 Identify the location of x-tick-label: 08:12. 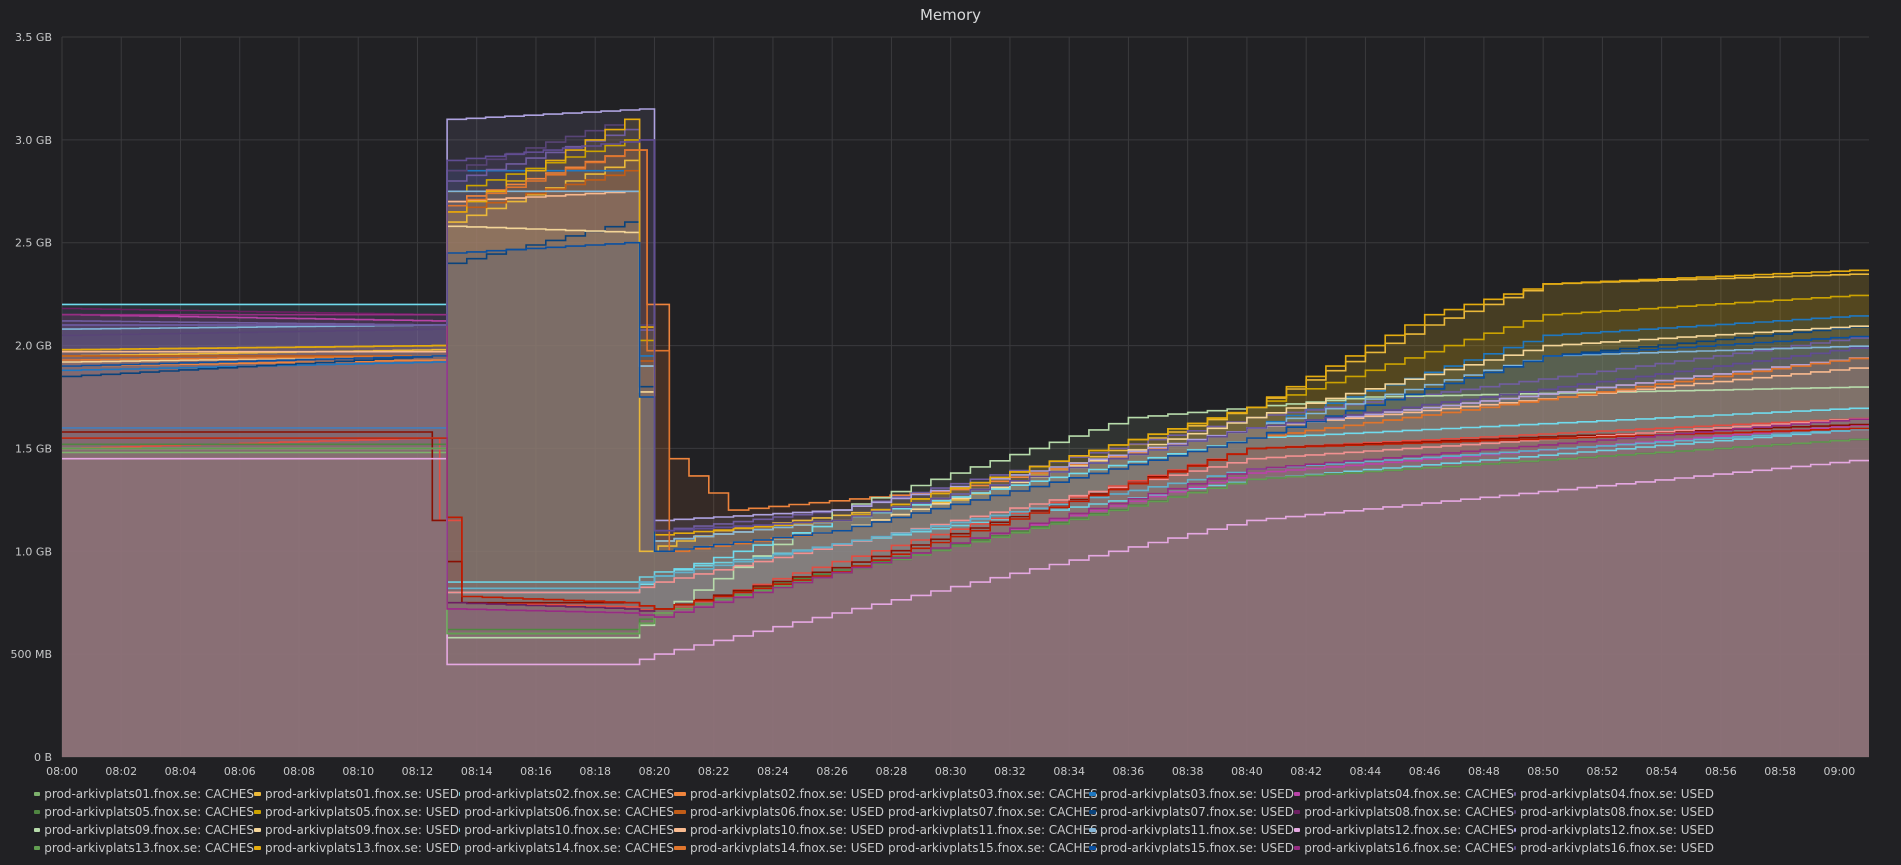
(418, 771).